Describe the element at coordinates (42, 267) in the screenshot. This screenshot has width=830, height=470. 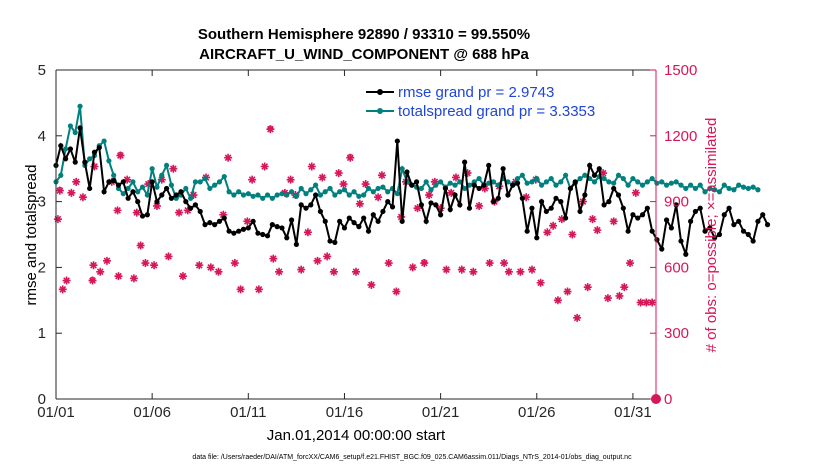
I see `y-left-tick-label: 2` at that location.